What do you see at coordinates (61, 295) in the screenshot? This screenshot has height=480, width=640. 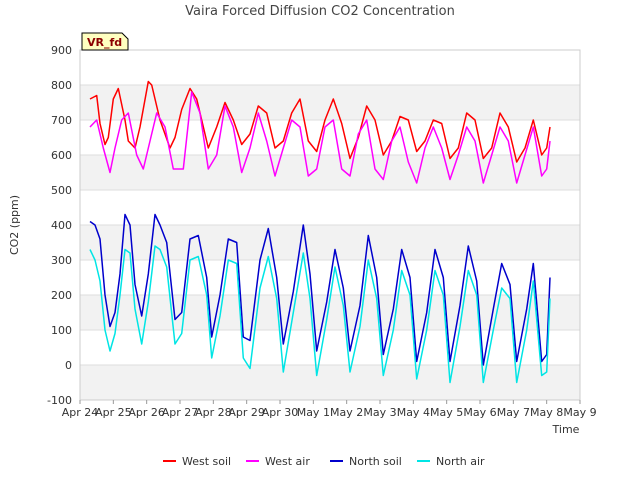 I see `y-tick-label: 200` at bounding box center [61, 295].